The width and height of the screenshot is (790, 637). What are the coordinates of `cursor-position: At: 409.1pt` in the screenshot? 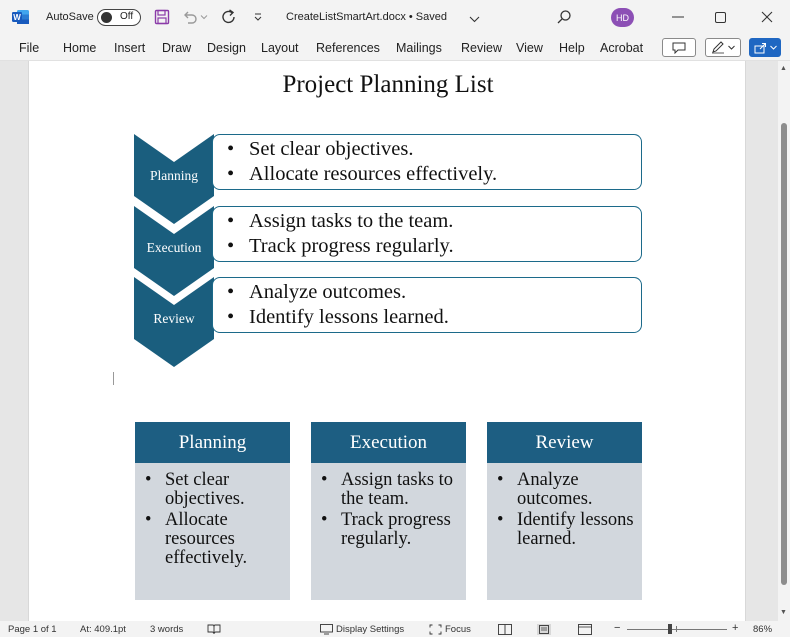 It's located at (103, 629).